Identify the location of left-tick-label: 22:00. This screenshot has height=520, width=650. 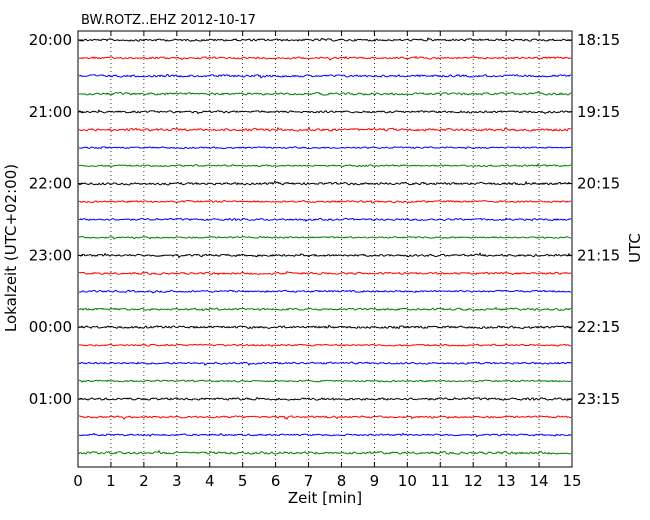
(50, 184).